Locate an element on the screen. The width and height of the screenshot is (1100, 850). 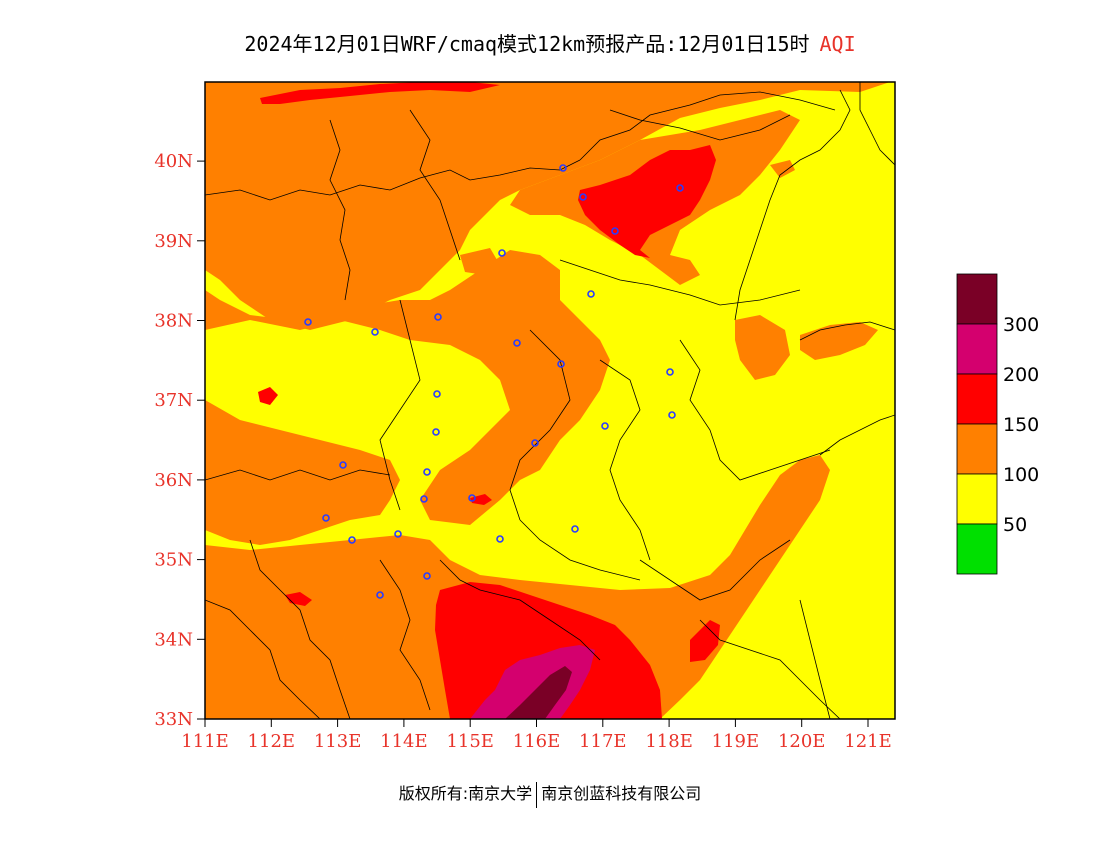
x-tick-label: 120E is located at coordinates (802, 741).